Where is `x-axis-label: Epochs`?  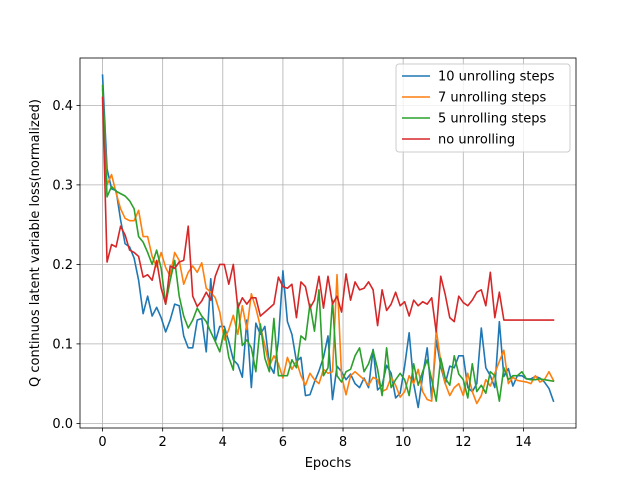 x-axis-label: Epochs is located at coordinates (328, 463).